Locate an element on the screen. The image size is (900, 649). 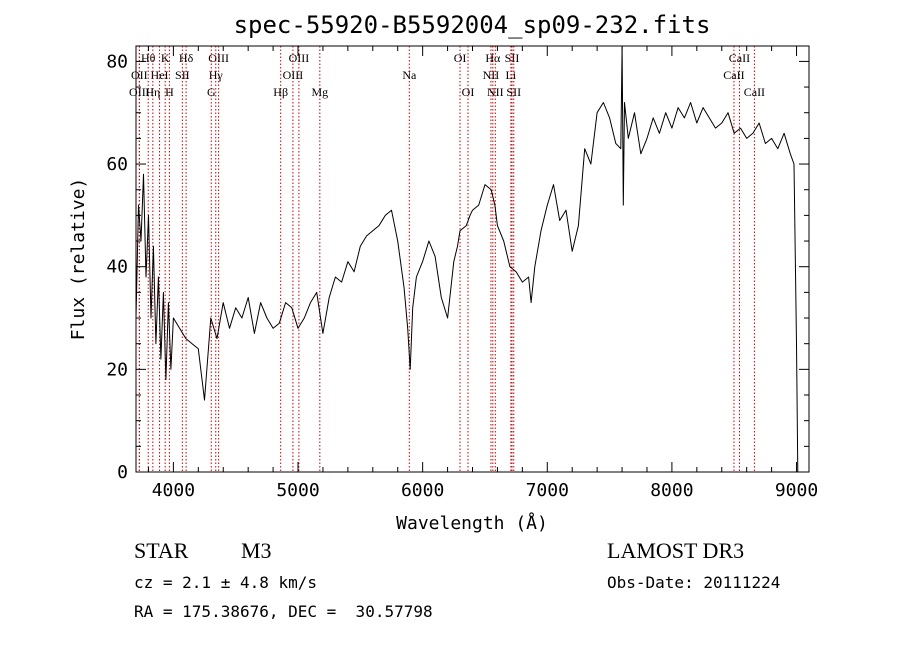
x-tick-label: 9000 is located at coordinates (796, 490).